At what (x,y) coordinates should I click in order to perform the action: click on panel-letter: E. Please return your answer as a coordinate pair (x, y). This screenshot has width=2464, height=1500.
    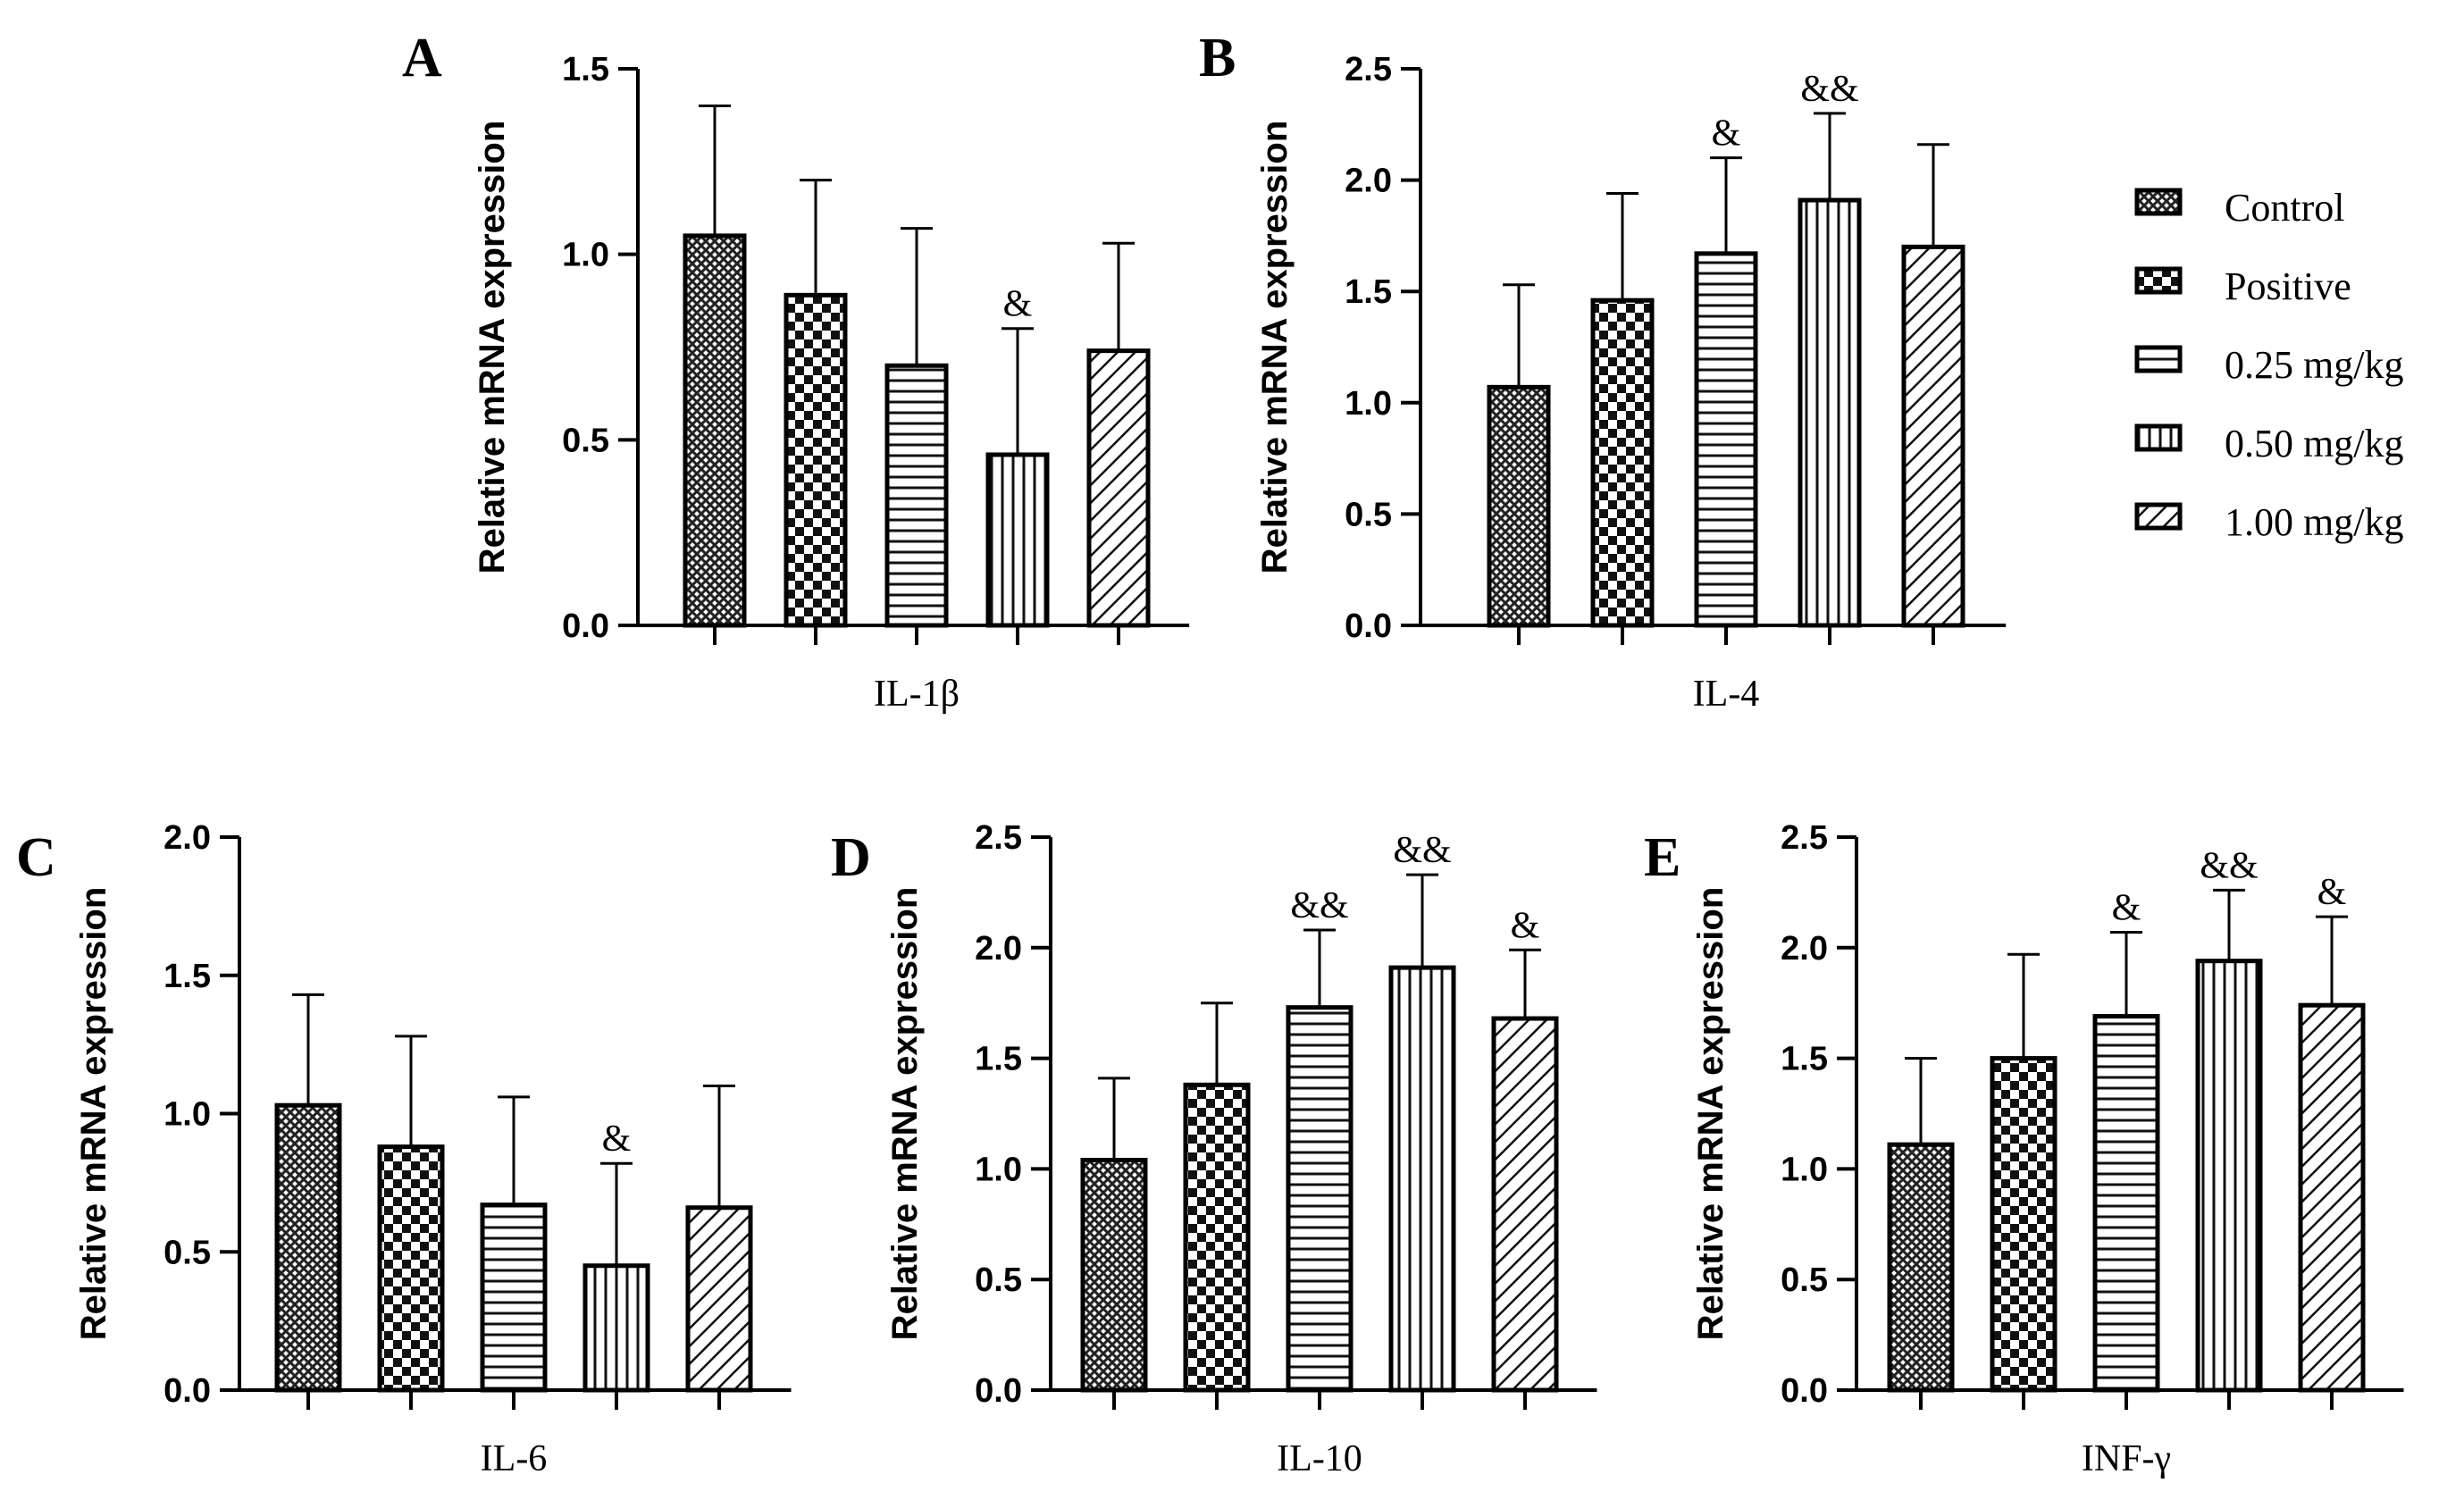
    Looking at the image, I should click on (1662, 857).